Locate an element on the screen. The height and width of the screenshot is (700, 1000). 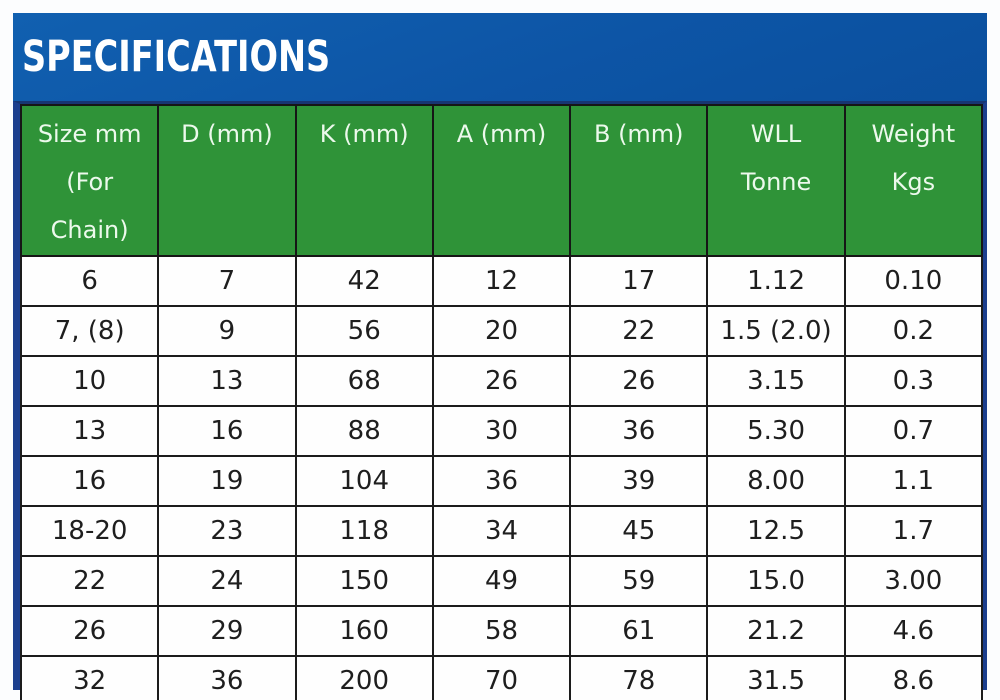
column-header-line: A (mm) is located at coordinates (501, 134).